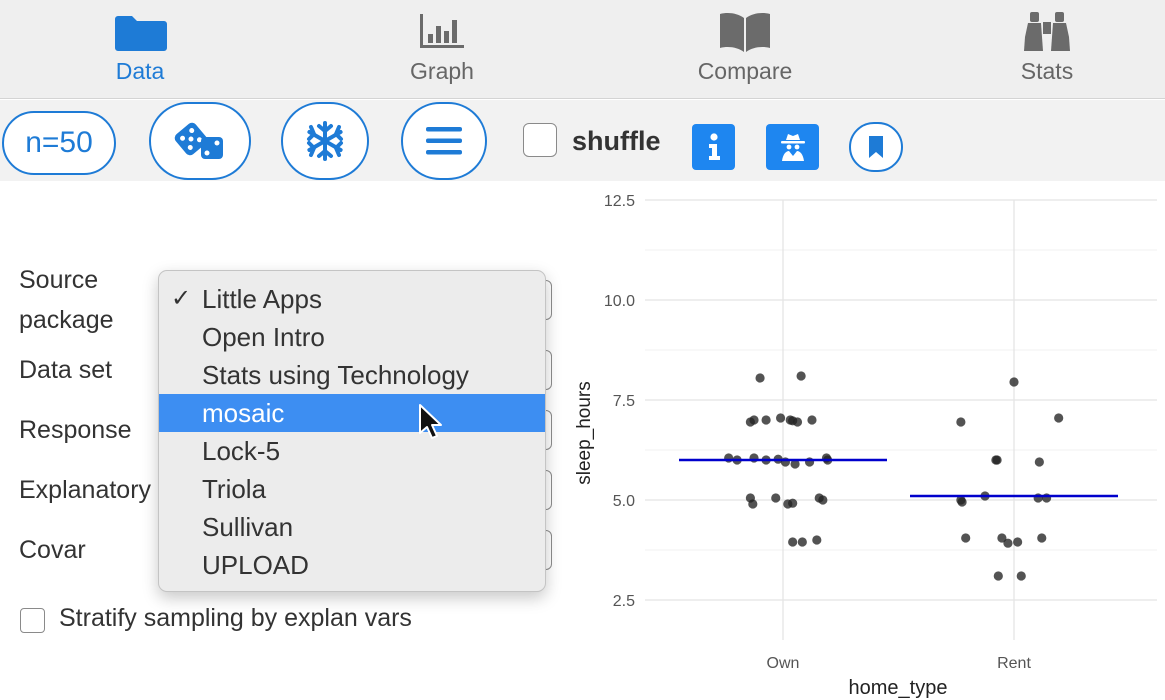  I want to click on x-tick-label: Own, so click(783, 663).